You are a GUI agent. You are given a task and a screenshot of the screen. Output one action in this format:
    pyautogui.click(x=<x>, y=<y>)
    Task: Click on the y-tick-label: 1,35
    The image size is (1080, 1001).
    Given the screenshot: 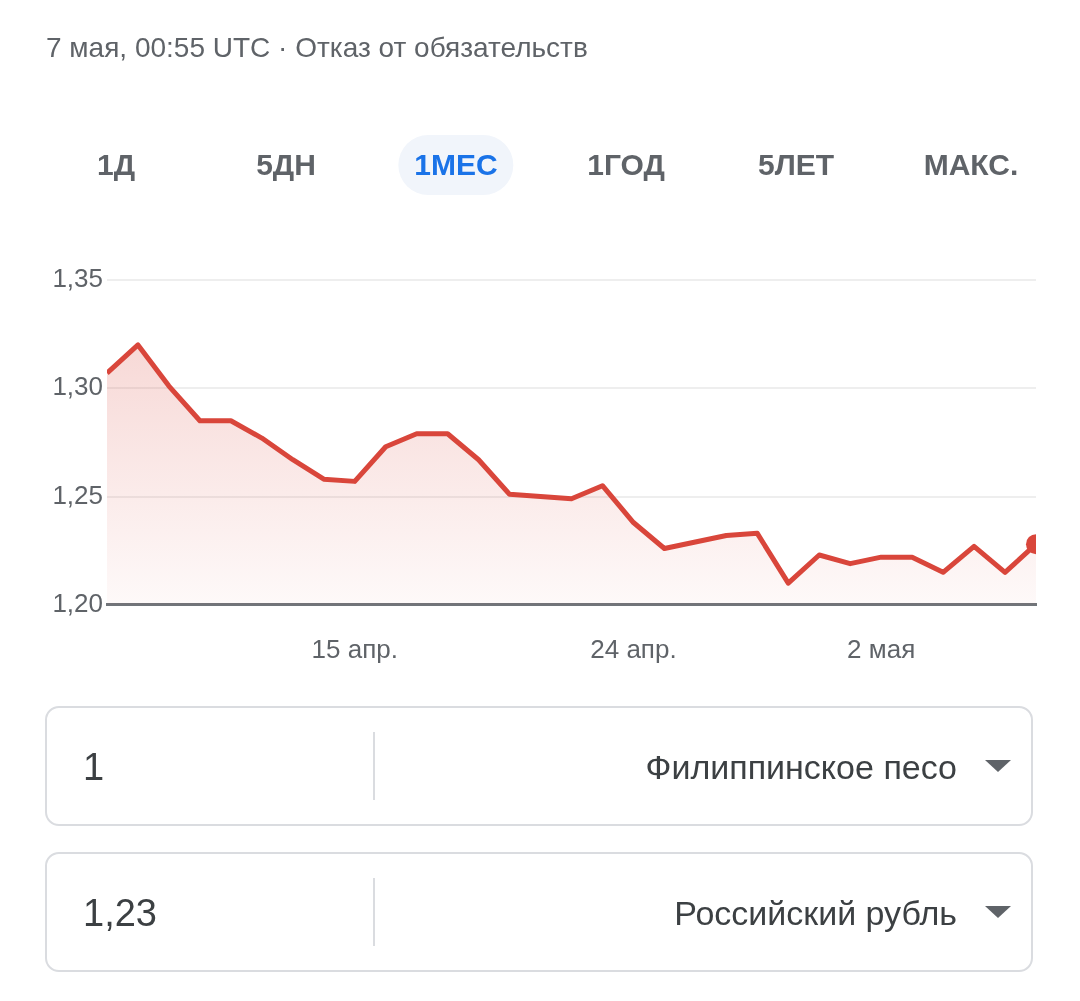 What is the action you would take?
    pyautogui.click(x=77, y=278)
    